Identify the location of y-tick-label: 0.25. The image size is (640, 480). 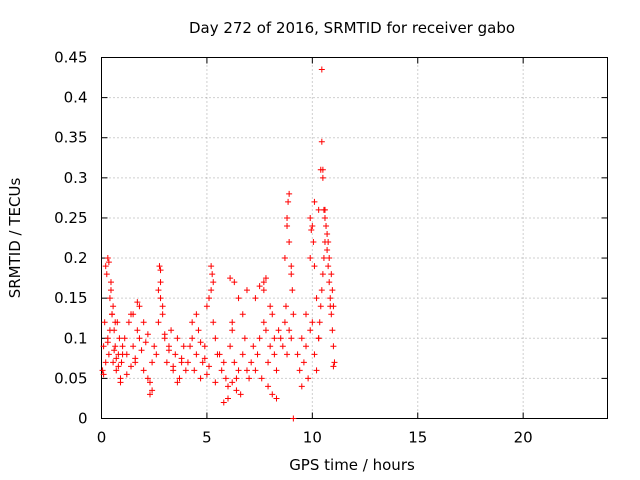
(70, 218).